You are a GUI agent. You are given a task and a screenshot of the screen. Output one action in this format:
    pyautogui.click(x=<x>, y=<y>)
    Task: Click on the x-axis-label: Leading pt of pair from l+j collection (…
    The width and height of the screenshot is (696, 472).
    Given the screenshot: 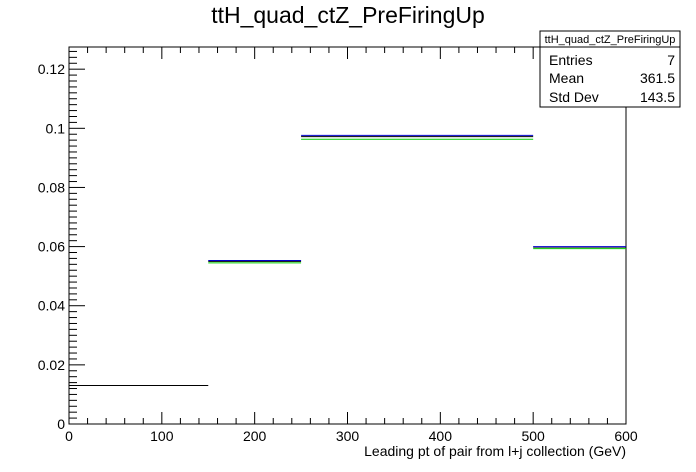 What is the action you would take?
    pyautogui.click(x=495, y=451)
    